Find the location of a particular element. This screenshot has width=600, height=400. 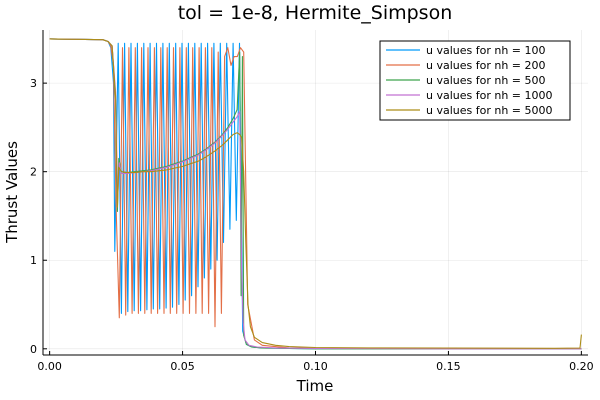

legend-label-4: u values for nh = 1000 is located at coordinates (489, 95).